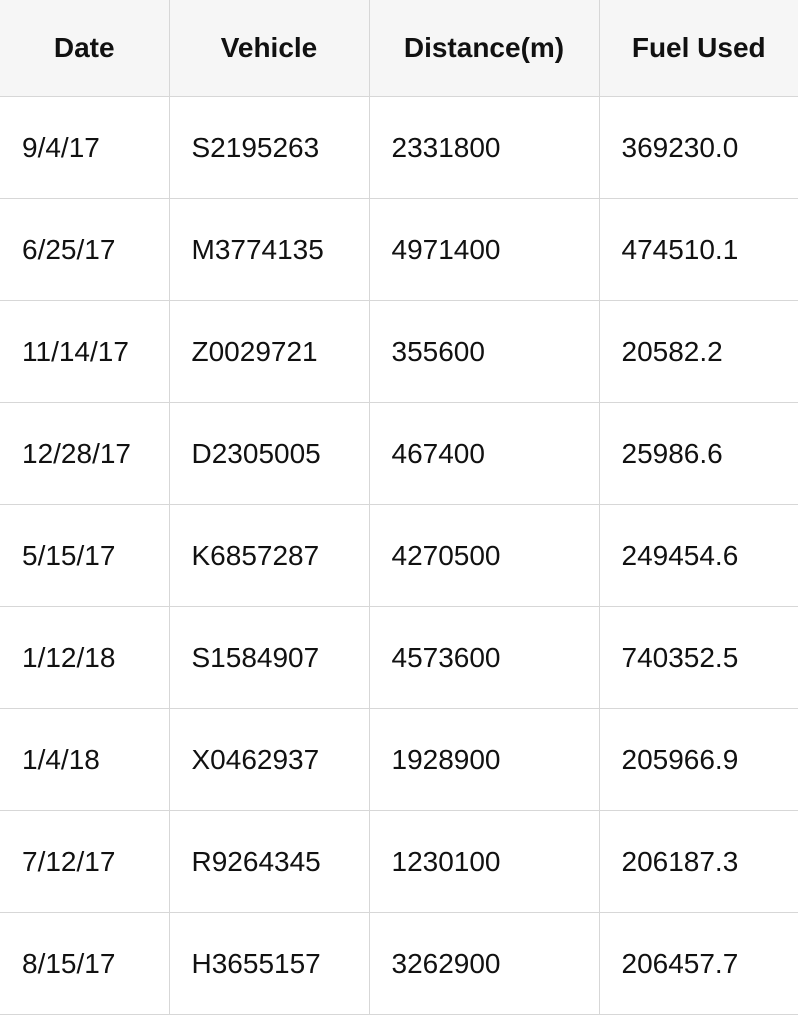 This screenshot has width=798, height=1020. What do you see at coordinates (698, 147) in the screenshot?
I see `fuel-used-cell: 369230.0` at bounding box center [698, 147].